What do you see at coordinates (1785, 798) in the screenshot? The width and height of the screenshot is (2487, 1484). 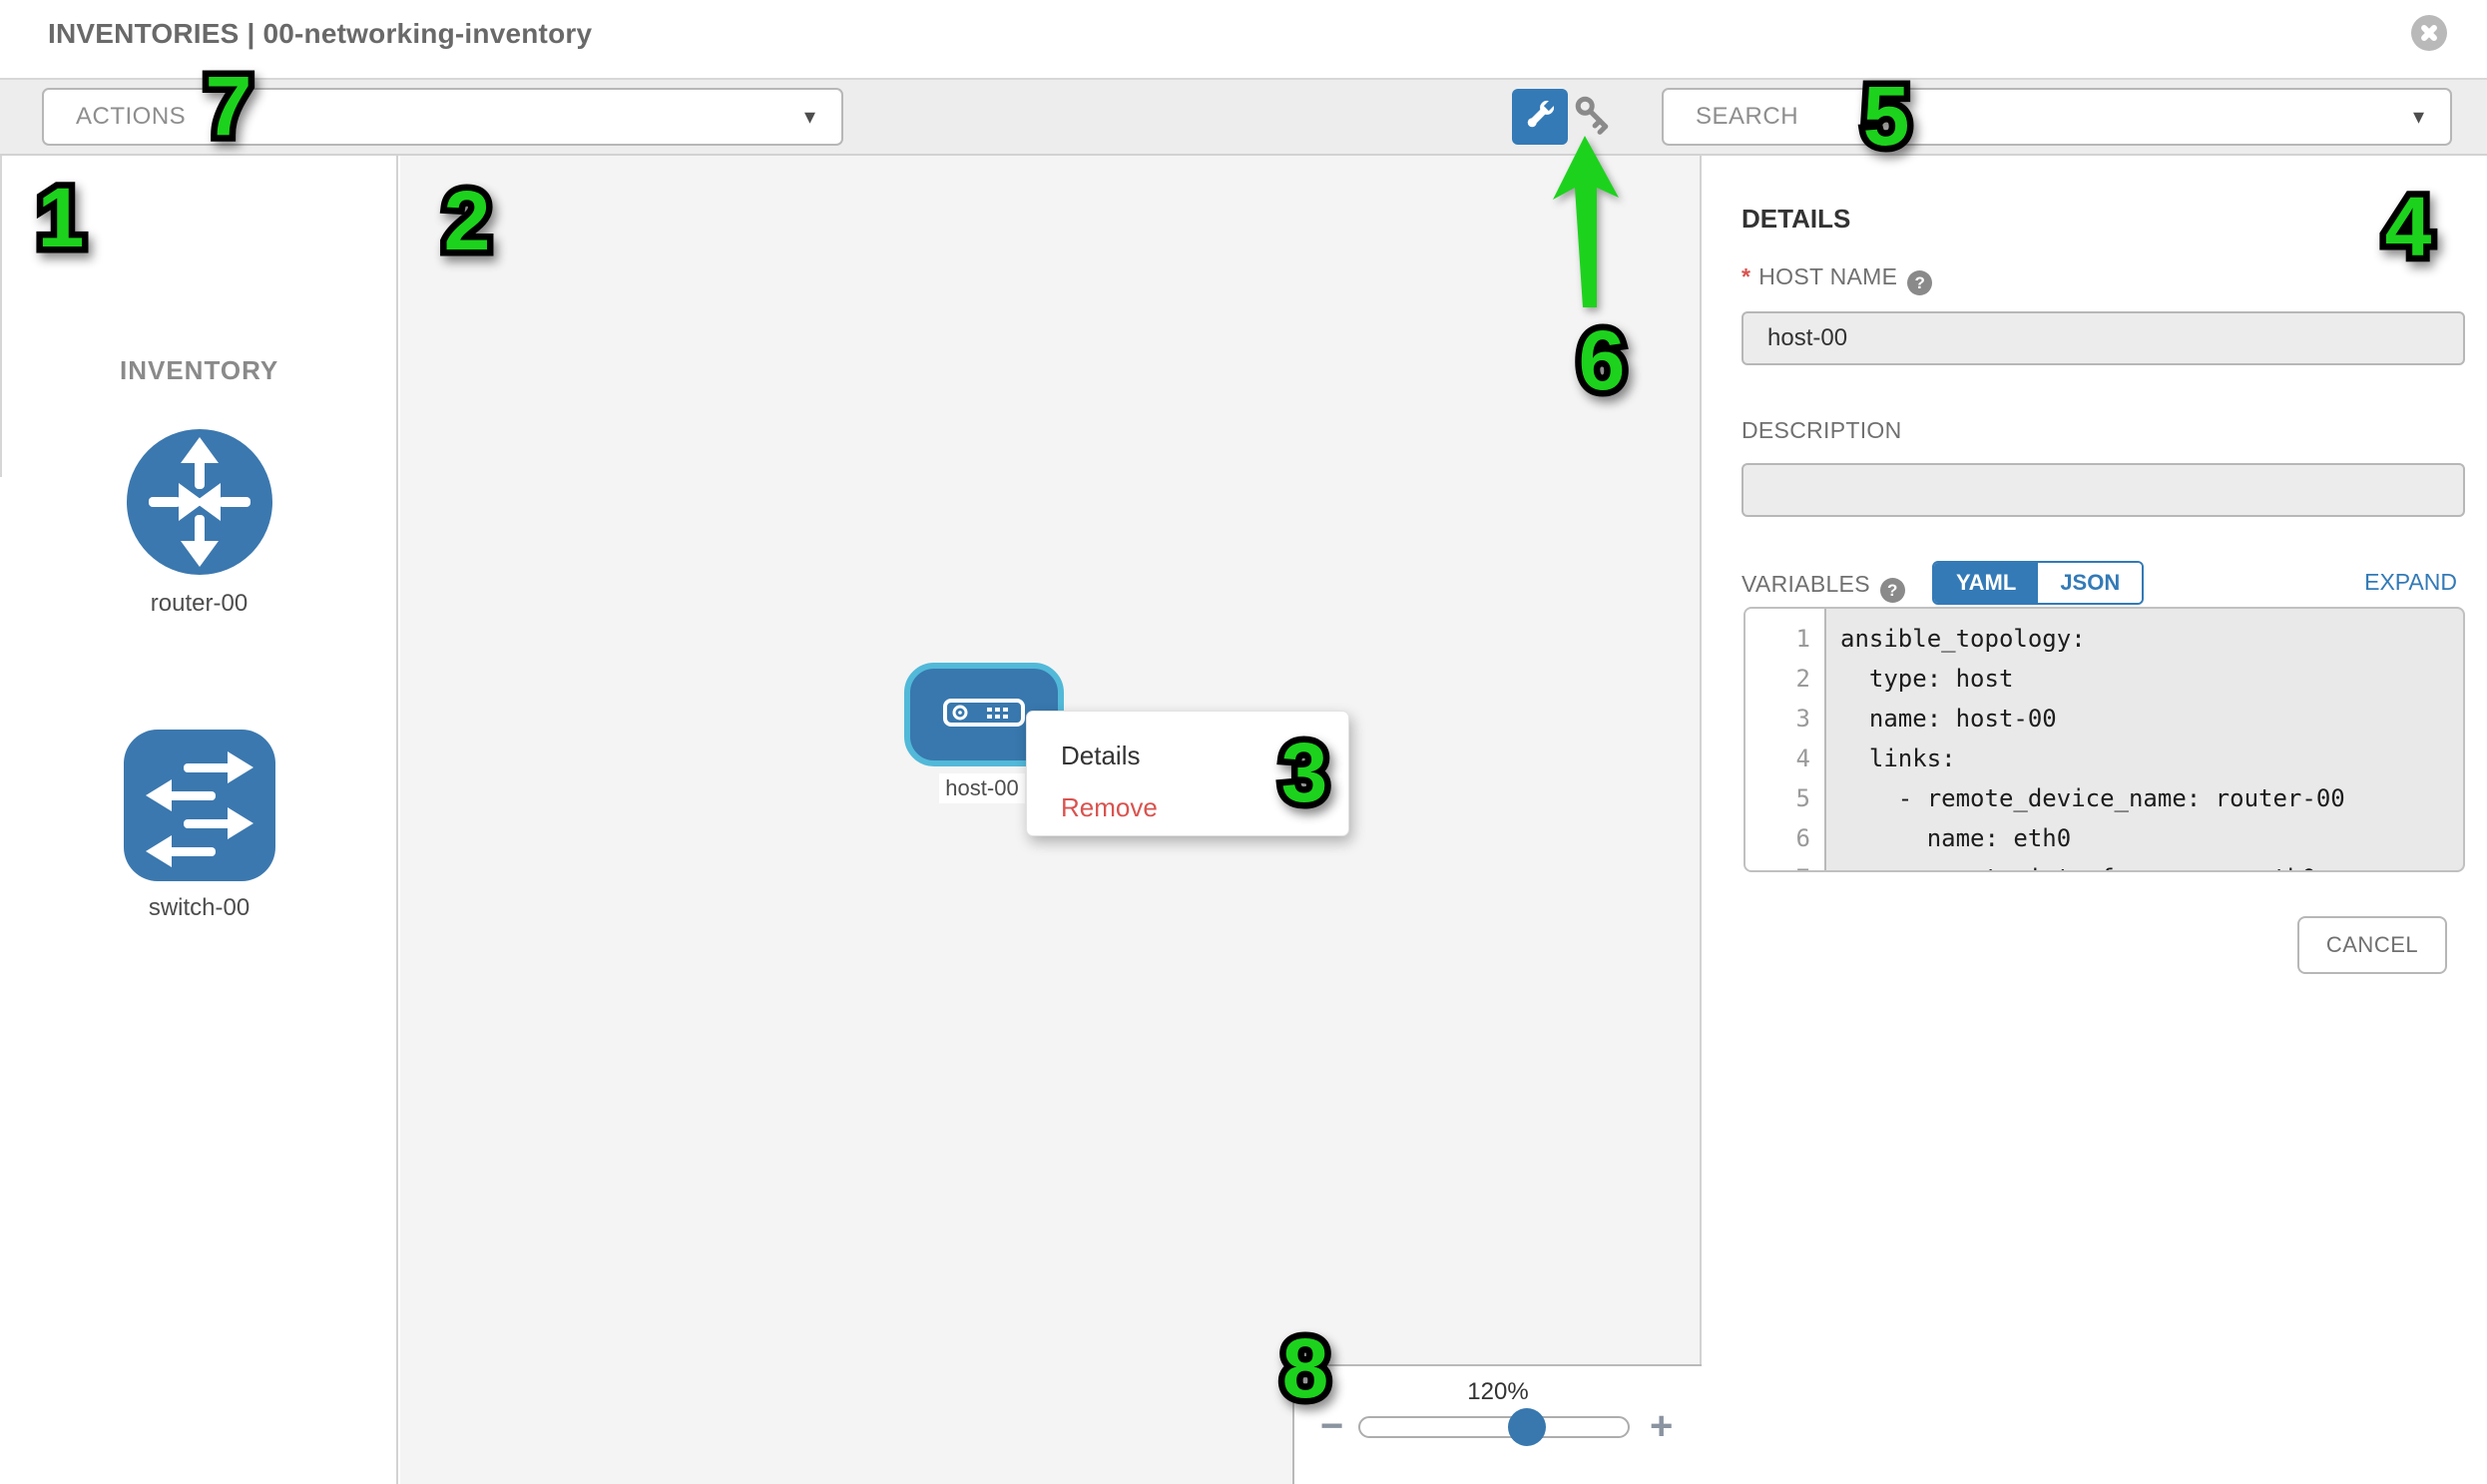 I see `line-number: 5` at bounding box center [1785, 798].